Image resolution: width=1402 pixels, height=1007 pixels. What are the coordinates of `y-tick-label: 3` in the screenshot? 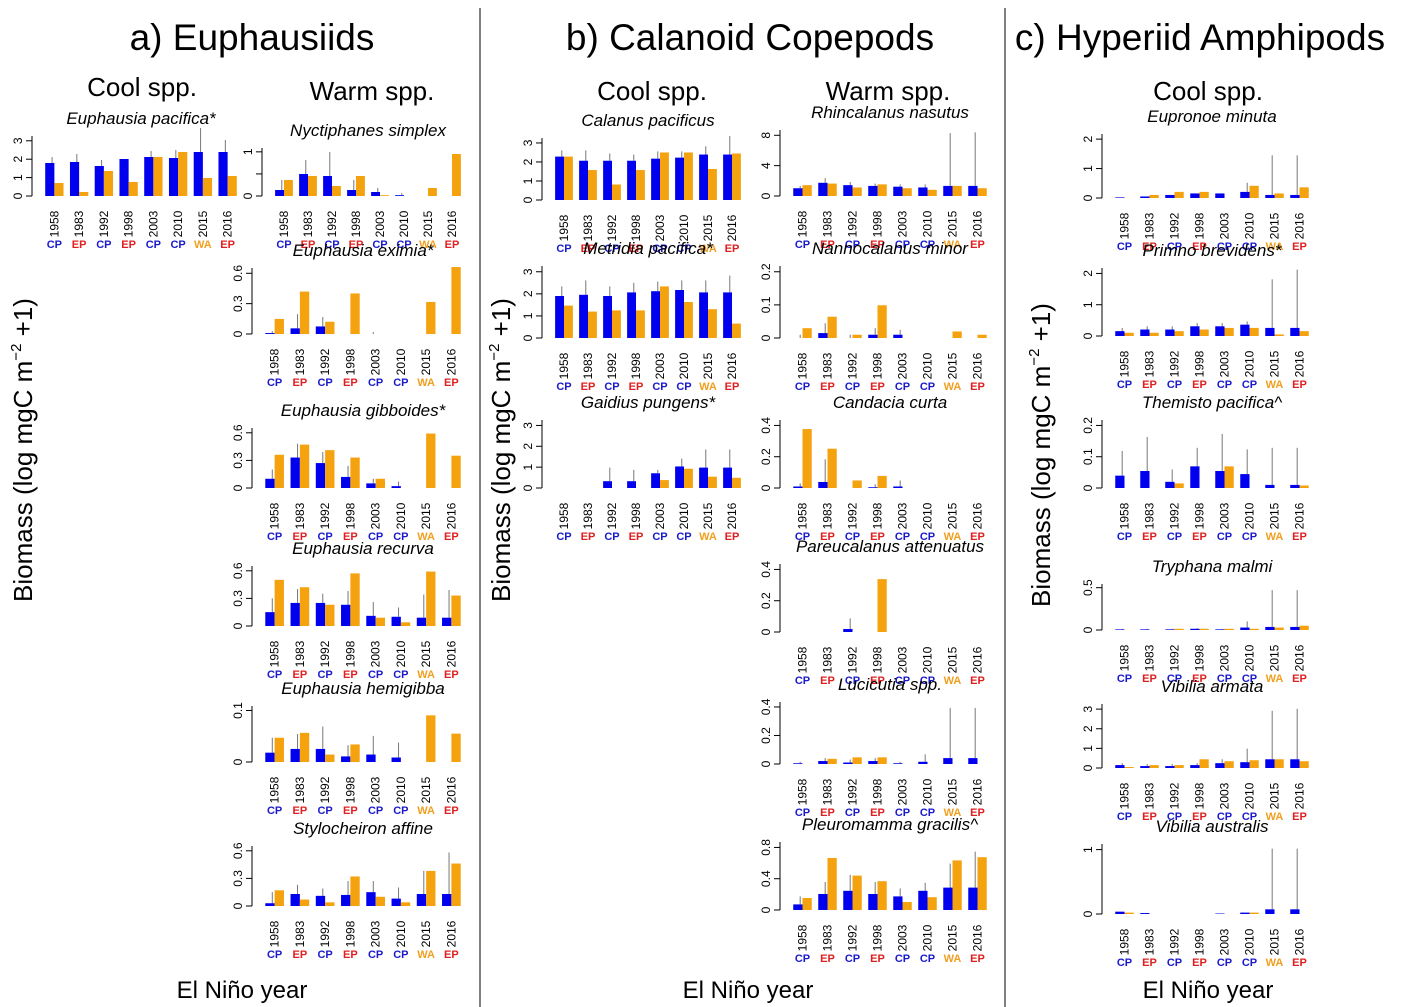 It's located at (528, 425).